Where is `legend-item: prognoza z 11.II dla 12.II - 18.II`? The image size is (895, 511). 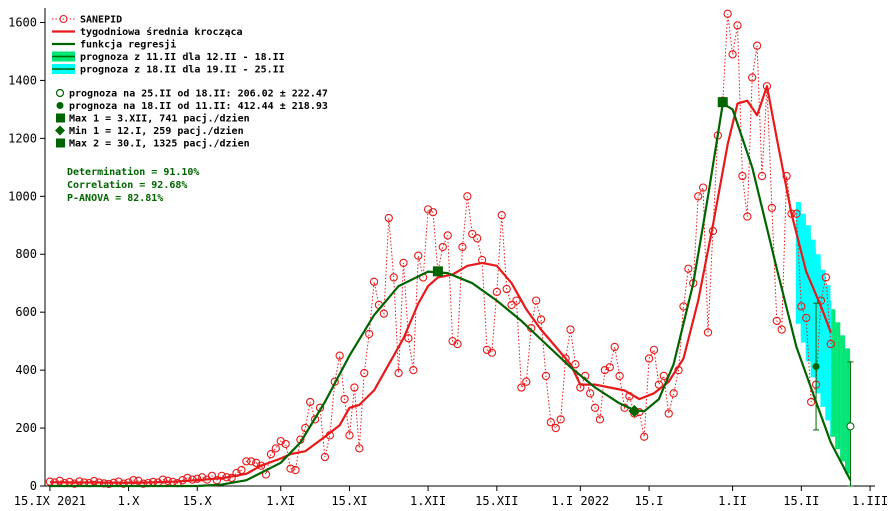 legend-item: prognoza z 11.II dla 12.II - 18.II is located at coordinates (168, 57).